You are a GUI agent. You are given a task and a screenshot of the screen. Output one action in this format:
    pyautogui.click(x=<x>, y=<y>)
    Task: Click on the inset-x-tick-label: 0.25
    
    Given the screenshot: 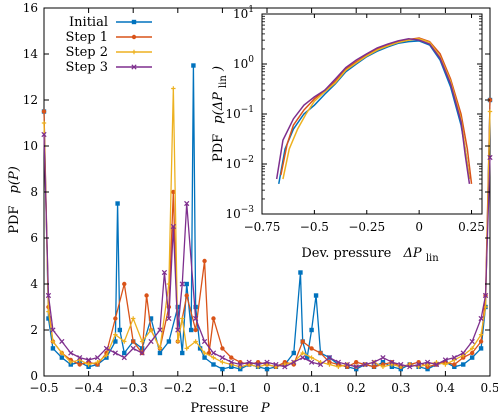 What is the action you would take?
    pyautogui.click(x=471, y=227)
    